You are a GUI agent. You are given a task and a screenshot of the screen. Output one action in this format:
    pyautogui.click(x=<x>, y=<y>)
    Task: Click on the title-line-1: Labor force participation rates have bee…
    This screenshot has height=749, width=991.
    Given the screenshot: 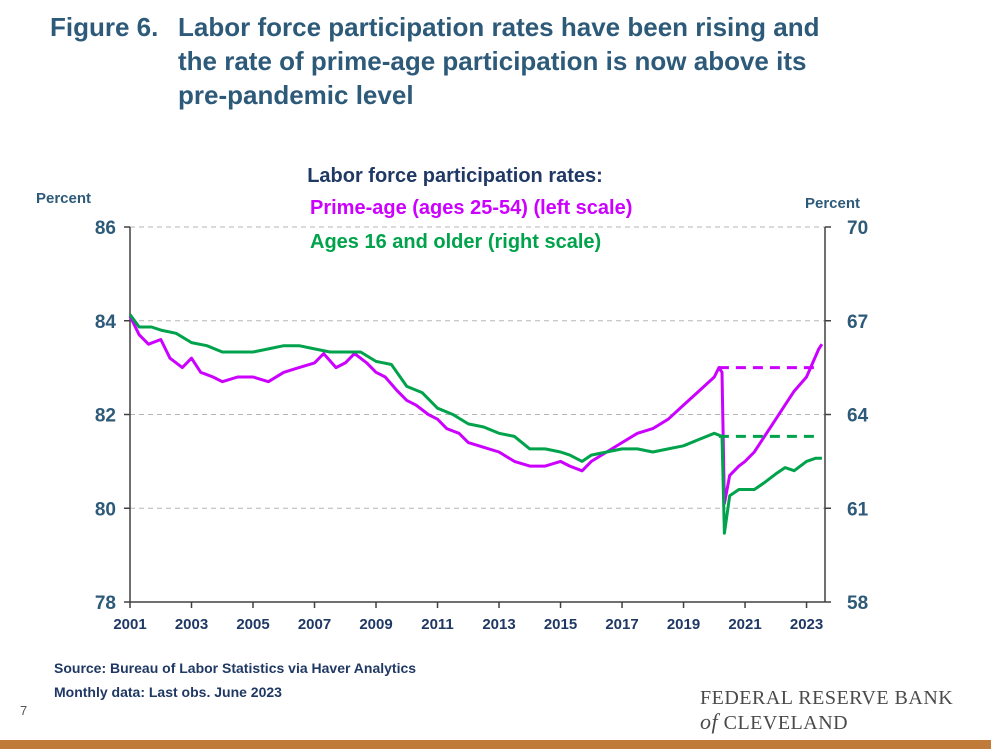 What is the action you would take?
    pyautogui.click(x=499, y=27)
    